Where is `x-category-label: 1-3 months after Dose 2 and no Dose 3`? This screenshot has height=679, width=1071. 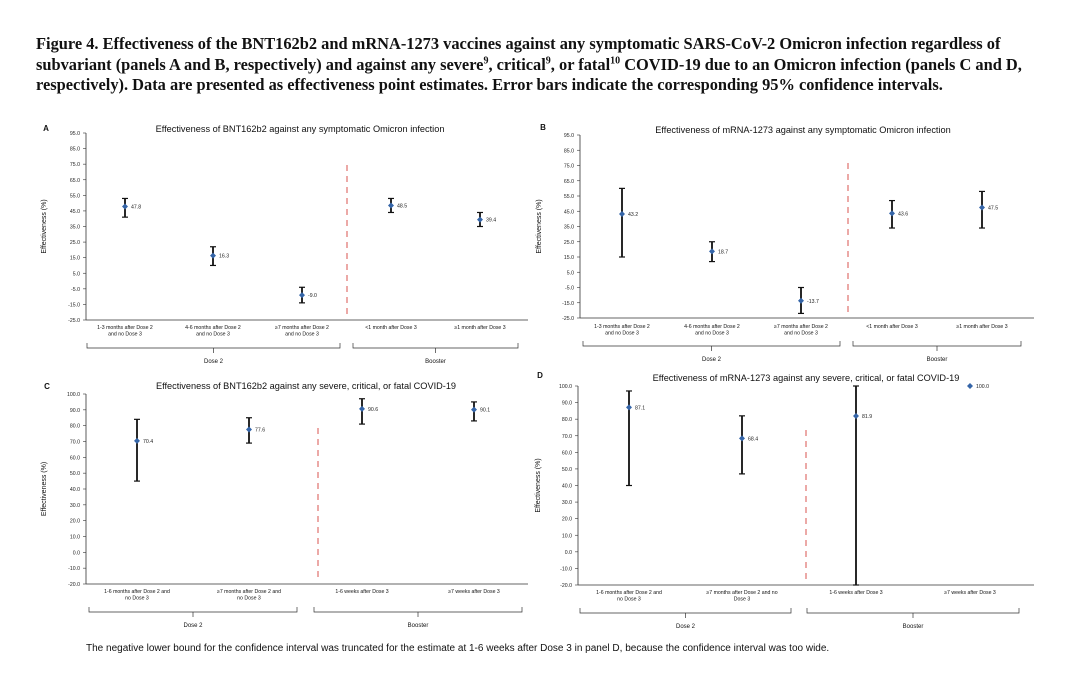
x-category-label: 1-3 months after Dose 2 and no Dose 3 is located at coordinates (125, 331).